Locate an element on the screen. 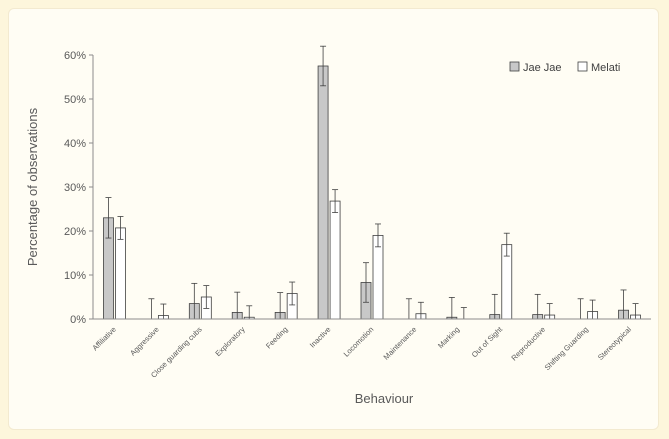 This screenshot has height=439, width=669. x-category-label: Marking is located at coordinates (448, 337).